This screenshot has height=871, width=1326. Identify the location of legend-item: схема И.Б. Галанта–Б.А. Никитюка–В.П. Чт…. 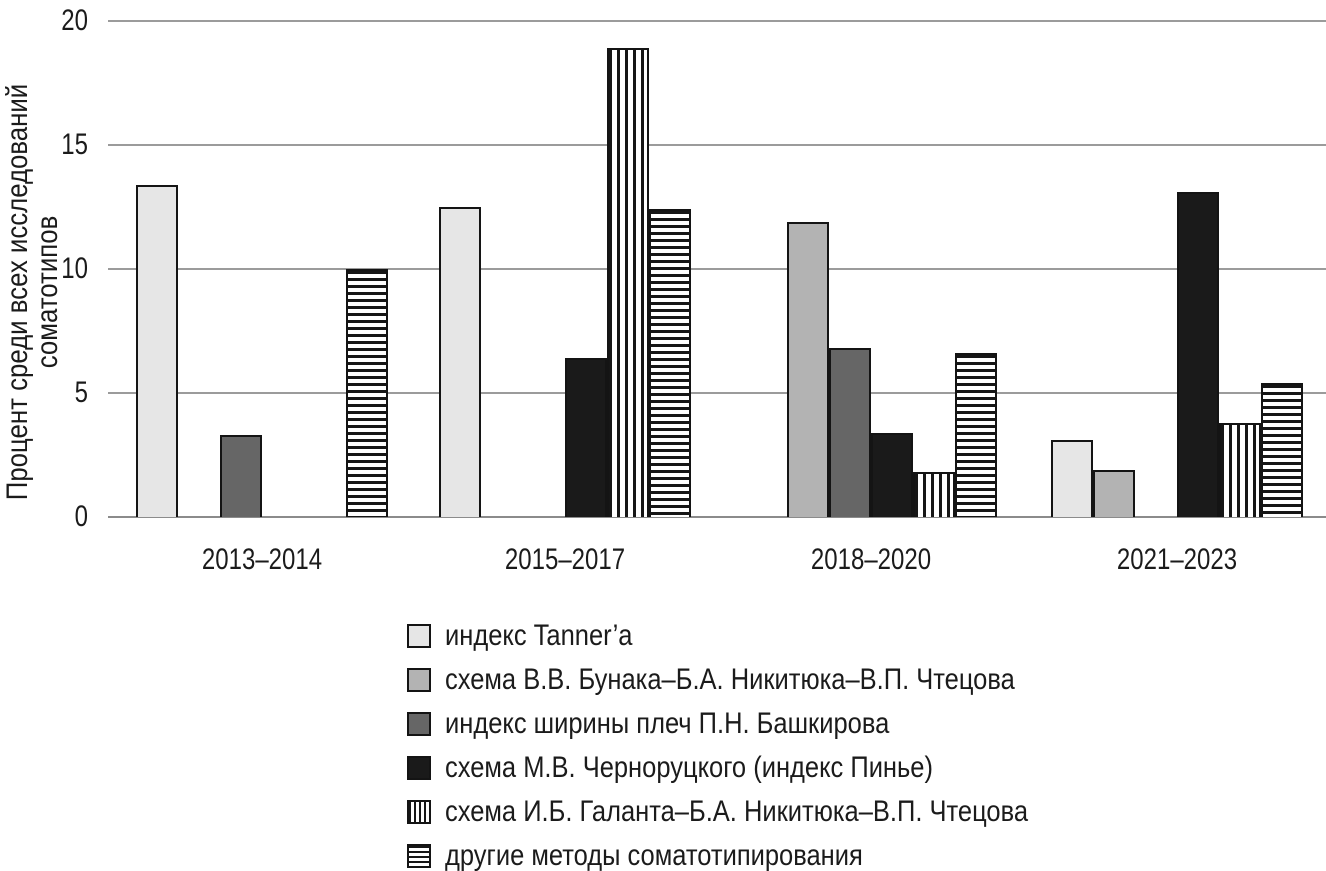
(769, 812).